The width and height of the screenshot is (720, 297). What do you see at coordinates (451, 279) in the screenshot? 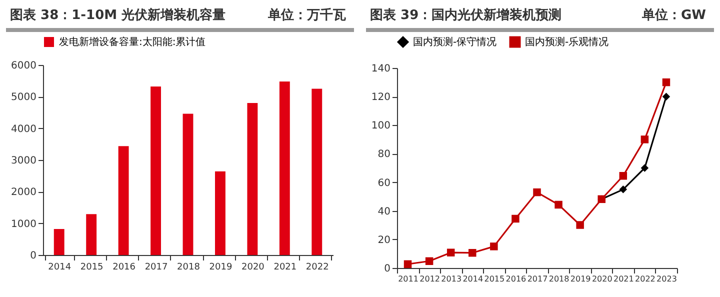
I see `x-tick-label: 2013` at bounding box center [451, 279].